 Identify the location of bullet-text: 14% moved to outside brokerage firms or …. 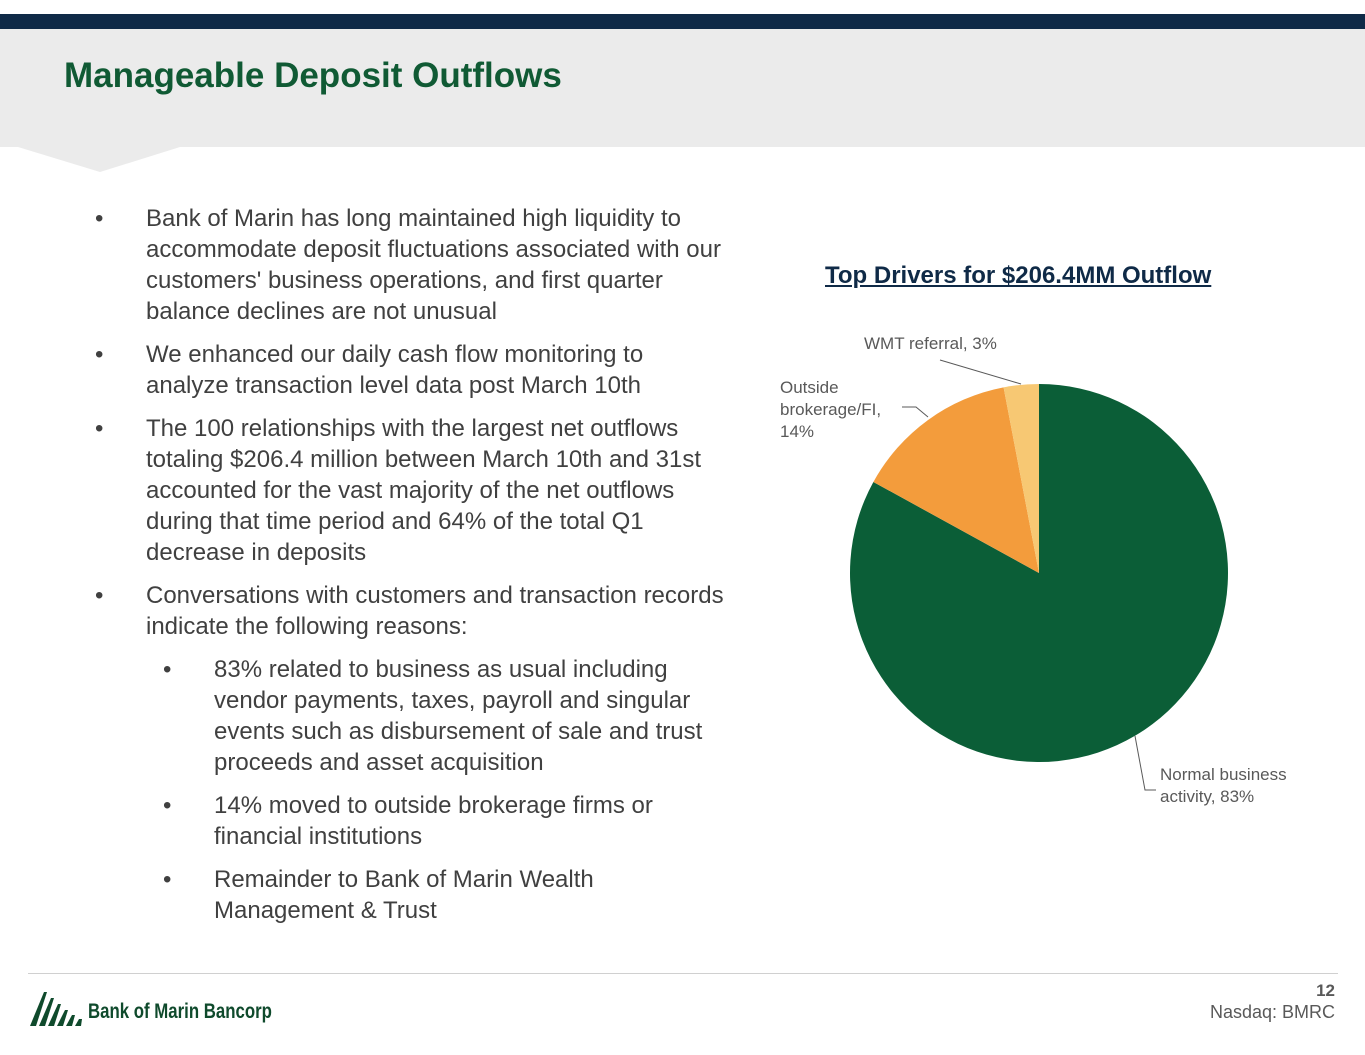
(433, 821).